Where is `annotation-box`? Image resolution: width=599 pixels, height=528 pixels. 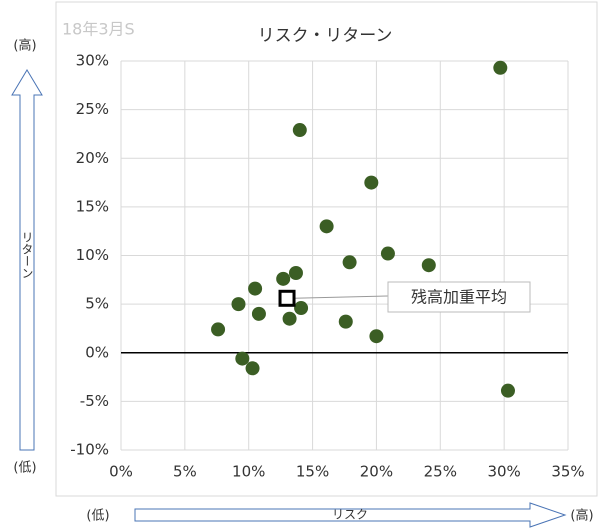
annotation-box is located at coordinates (459, 297).